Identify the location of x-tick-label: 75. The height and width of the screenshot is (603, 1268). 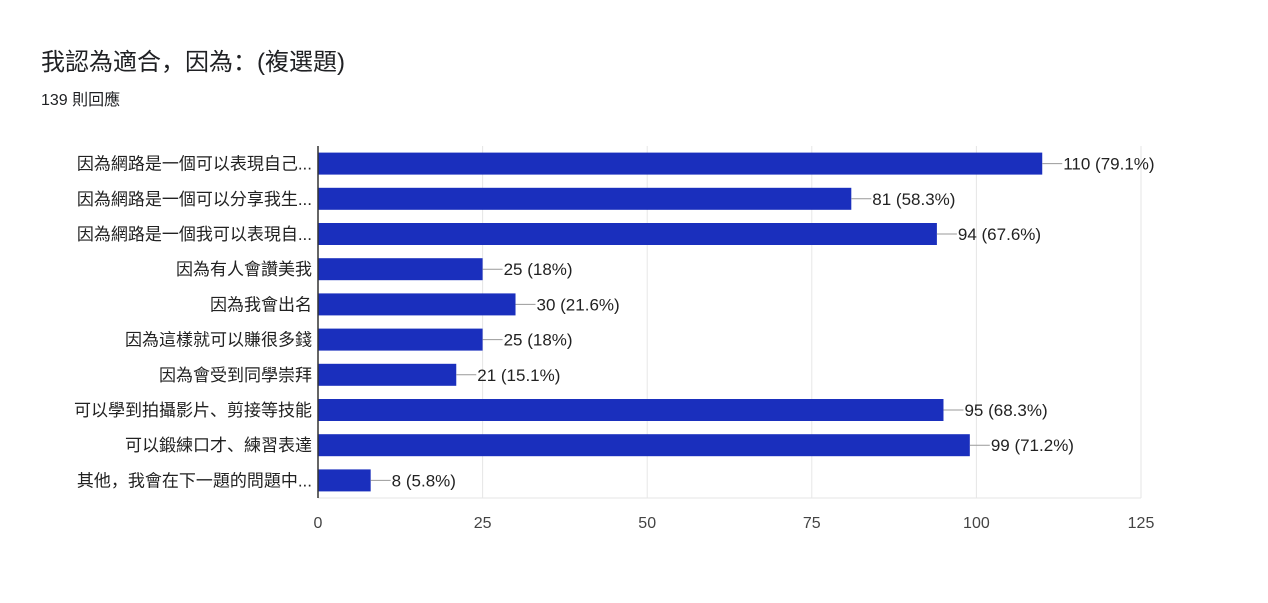
(812, 523).